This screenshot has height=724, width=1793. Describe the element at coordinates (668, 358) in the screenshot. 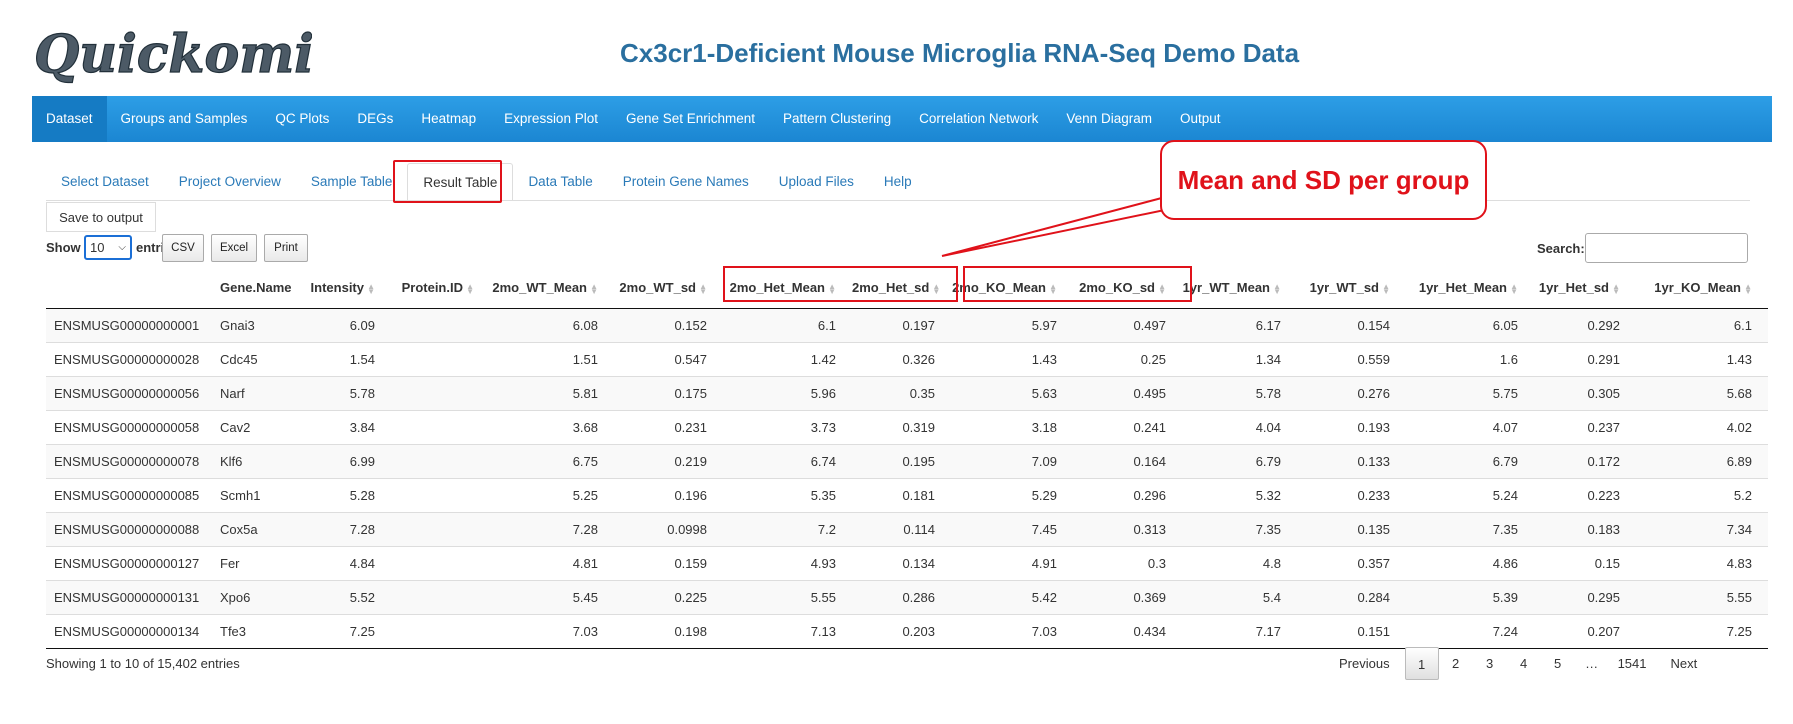

I see `table-cell: 0.547` at that location.